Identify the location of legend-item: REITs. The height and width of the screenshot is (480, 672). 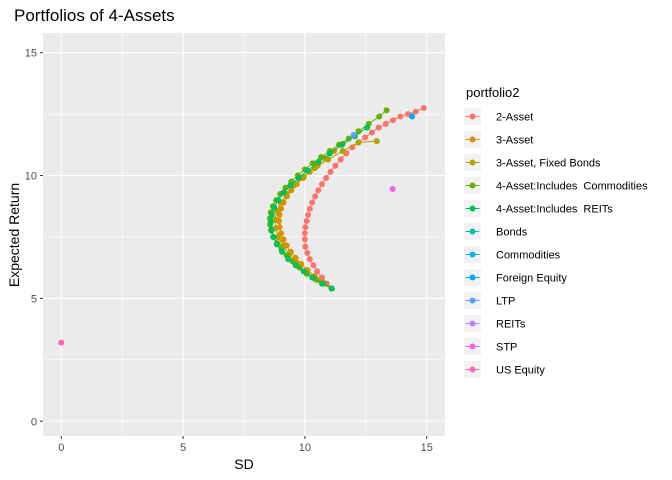
(495, 323).